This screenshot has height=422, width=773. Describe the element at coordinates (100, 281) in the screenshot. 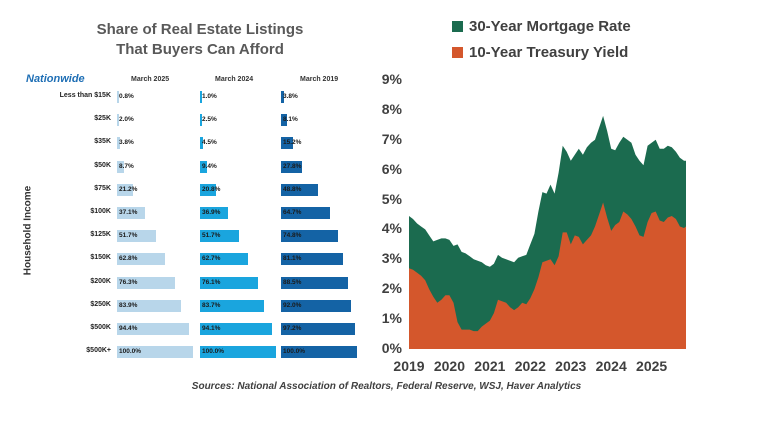

I see `row-label-8: $200K` at that location.